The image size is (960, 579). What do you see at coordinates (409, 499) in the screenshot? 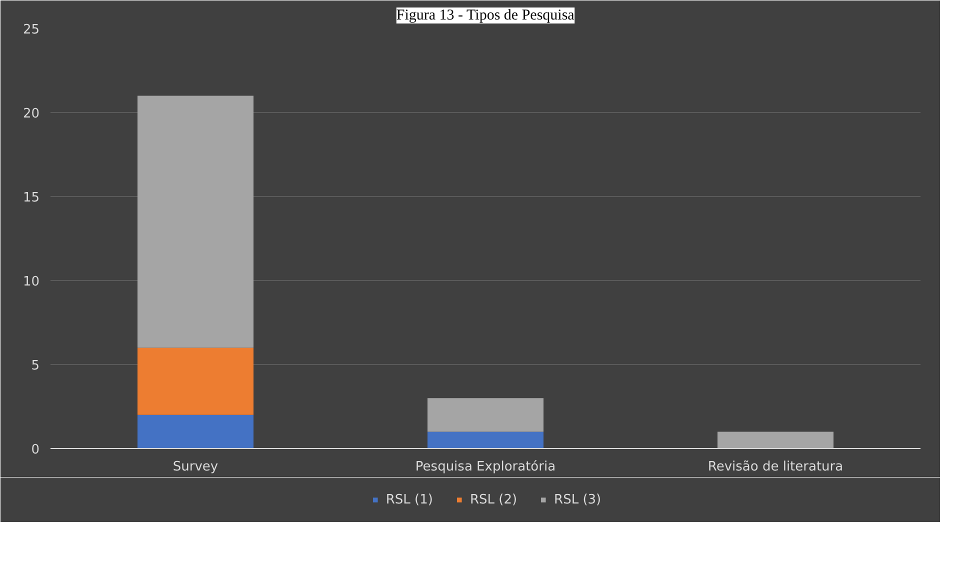
I see `legend-label: RSL (1)` at bounding box center [409, 499].